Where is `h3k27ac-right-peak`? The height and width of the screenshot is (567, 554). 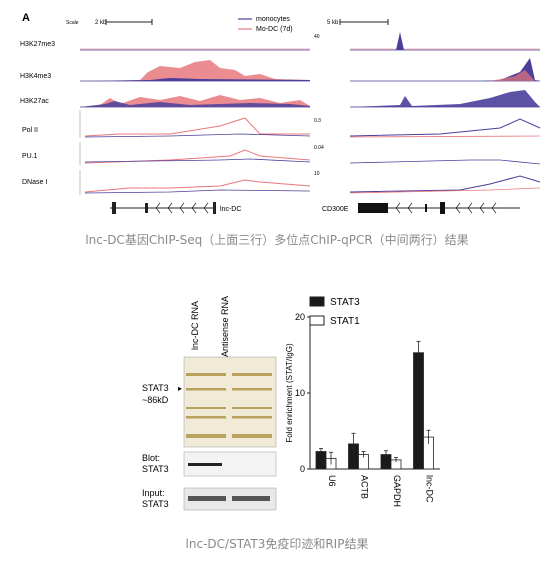
h3k27ac-right-peak is located at coordinates (445, 98).